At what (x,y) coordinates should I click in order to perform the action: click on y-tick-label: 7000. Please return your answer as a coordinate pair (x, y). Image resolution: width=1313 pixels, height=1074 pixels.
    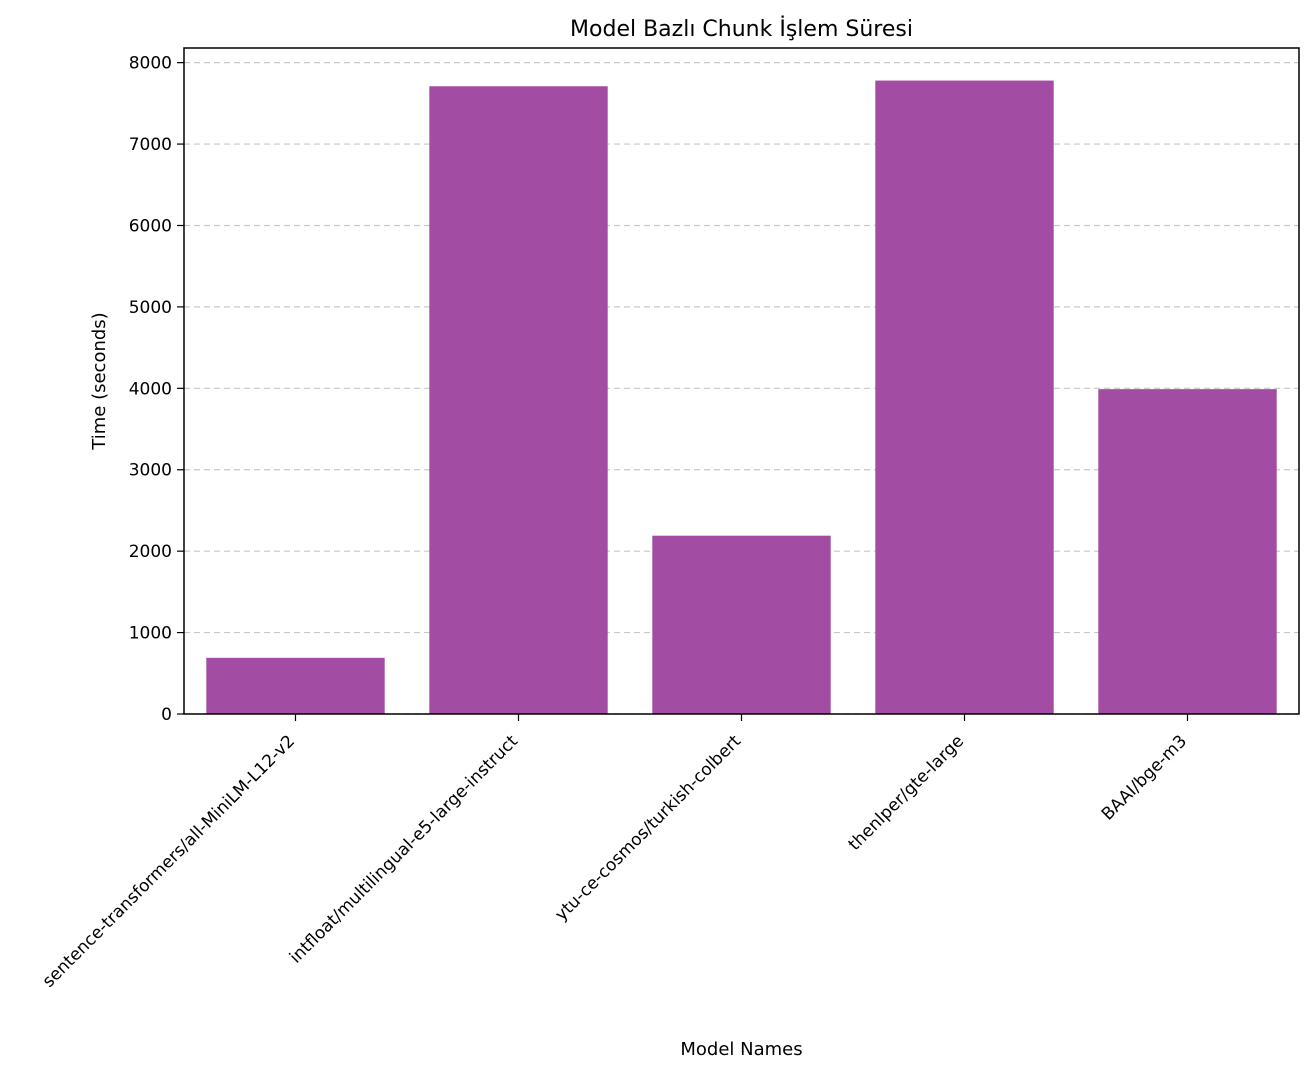
    Looking at the image, I should click on (150, 145).